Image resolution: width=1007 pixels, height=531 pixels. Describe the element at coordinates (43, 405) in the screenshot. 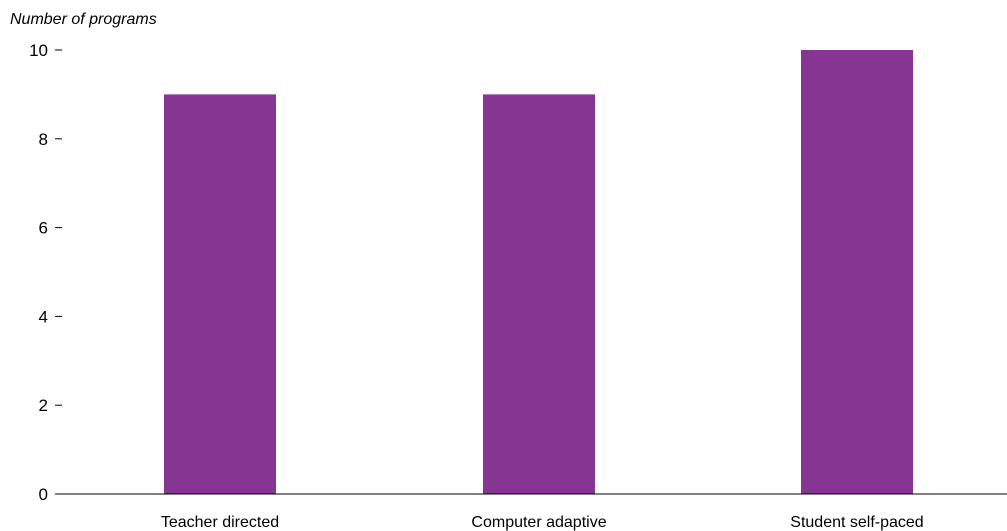

I see `y-tick-label: 2` at that location.